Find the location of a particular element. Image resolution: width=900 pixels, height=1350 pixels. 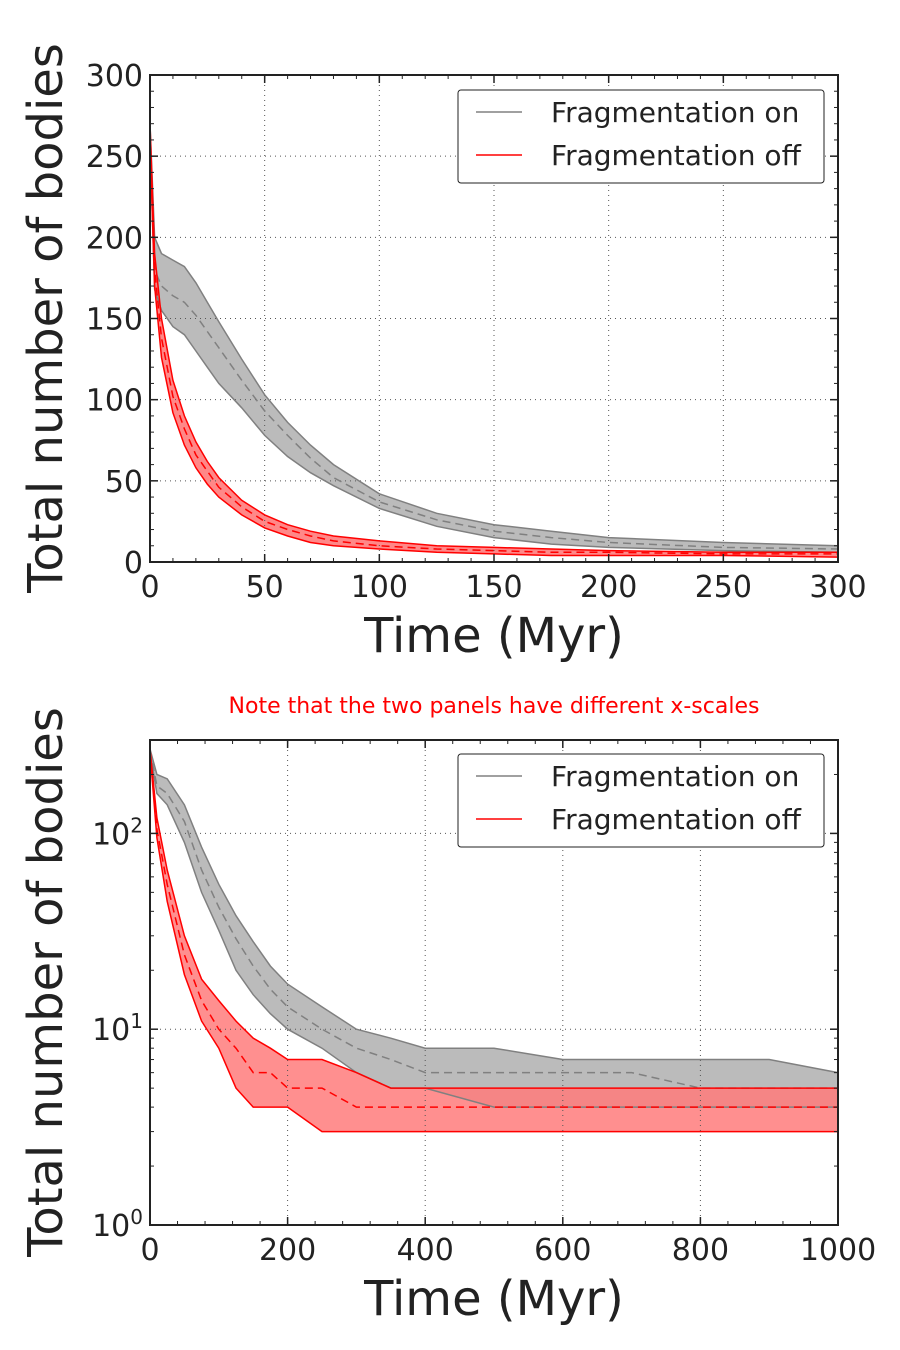

x-tick-label: 150 is located at coordinates (493, 587).